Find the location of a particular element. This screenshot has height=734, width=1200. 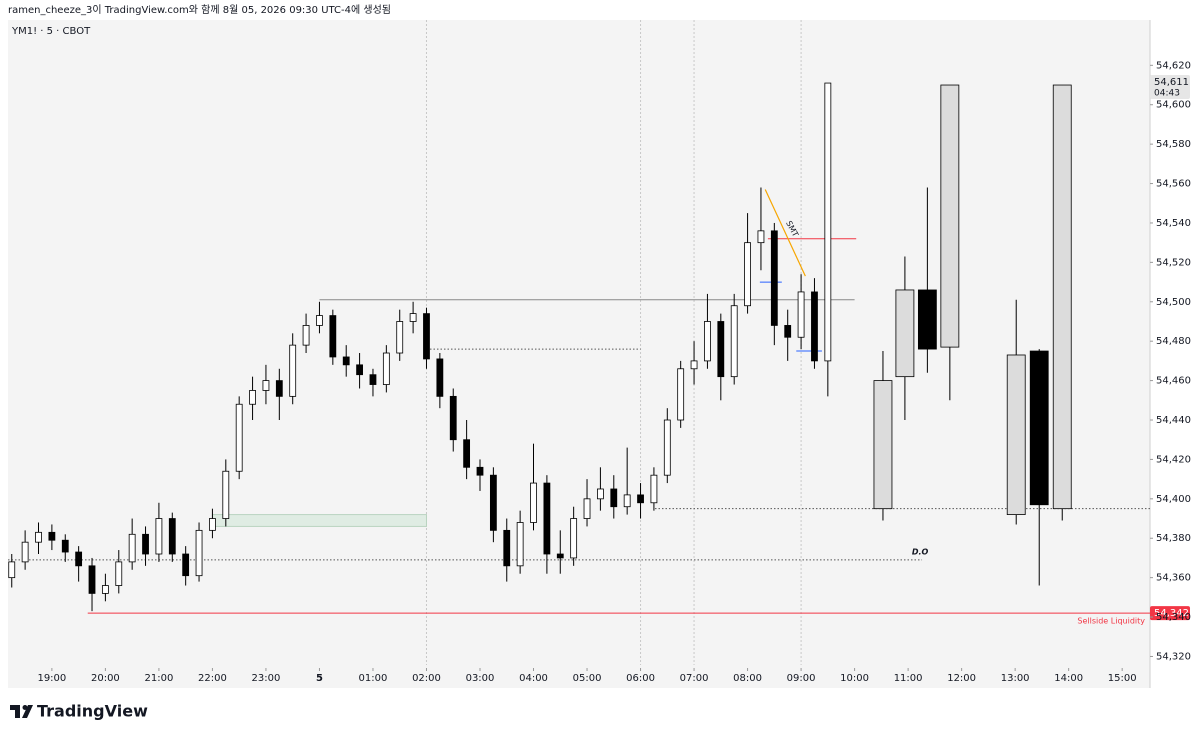

y-tick-label: 54,400 is located at coordinates (1173, 499).